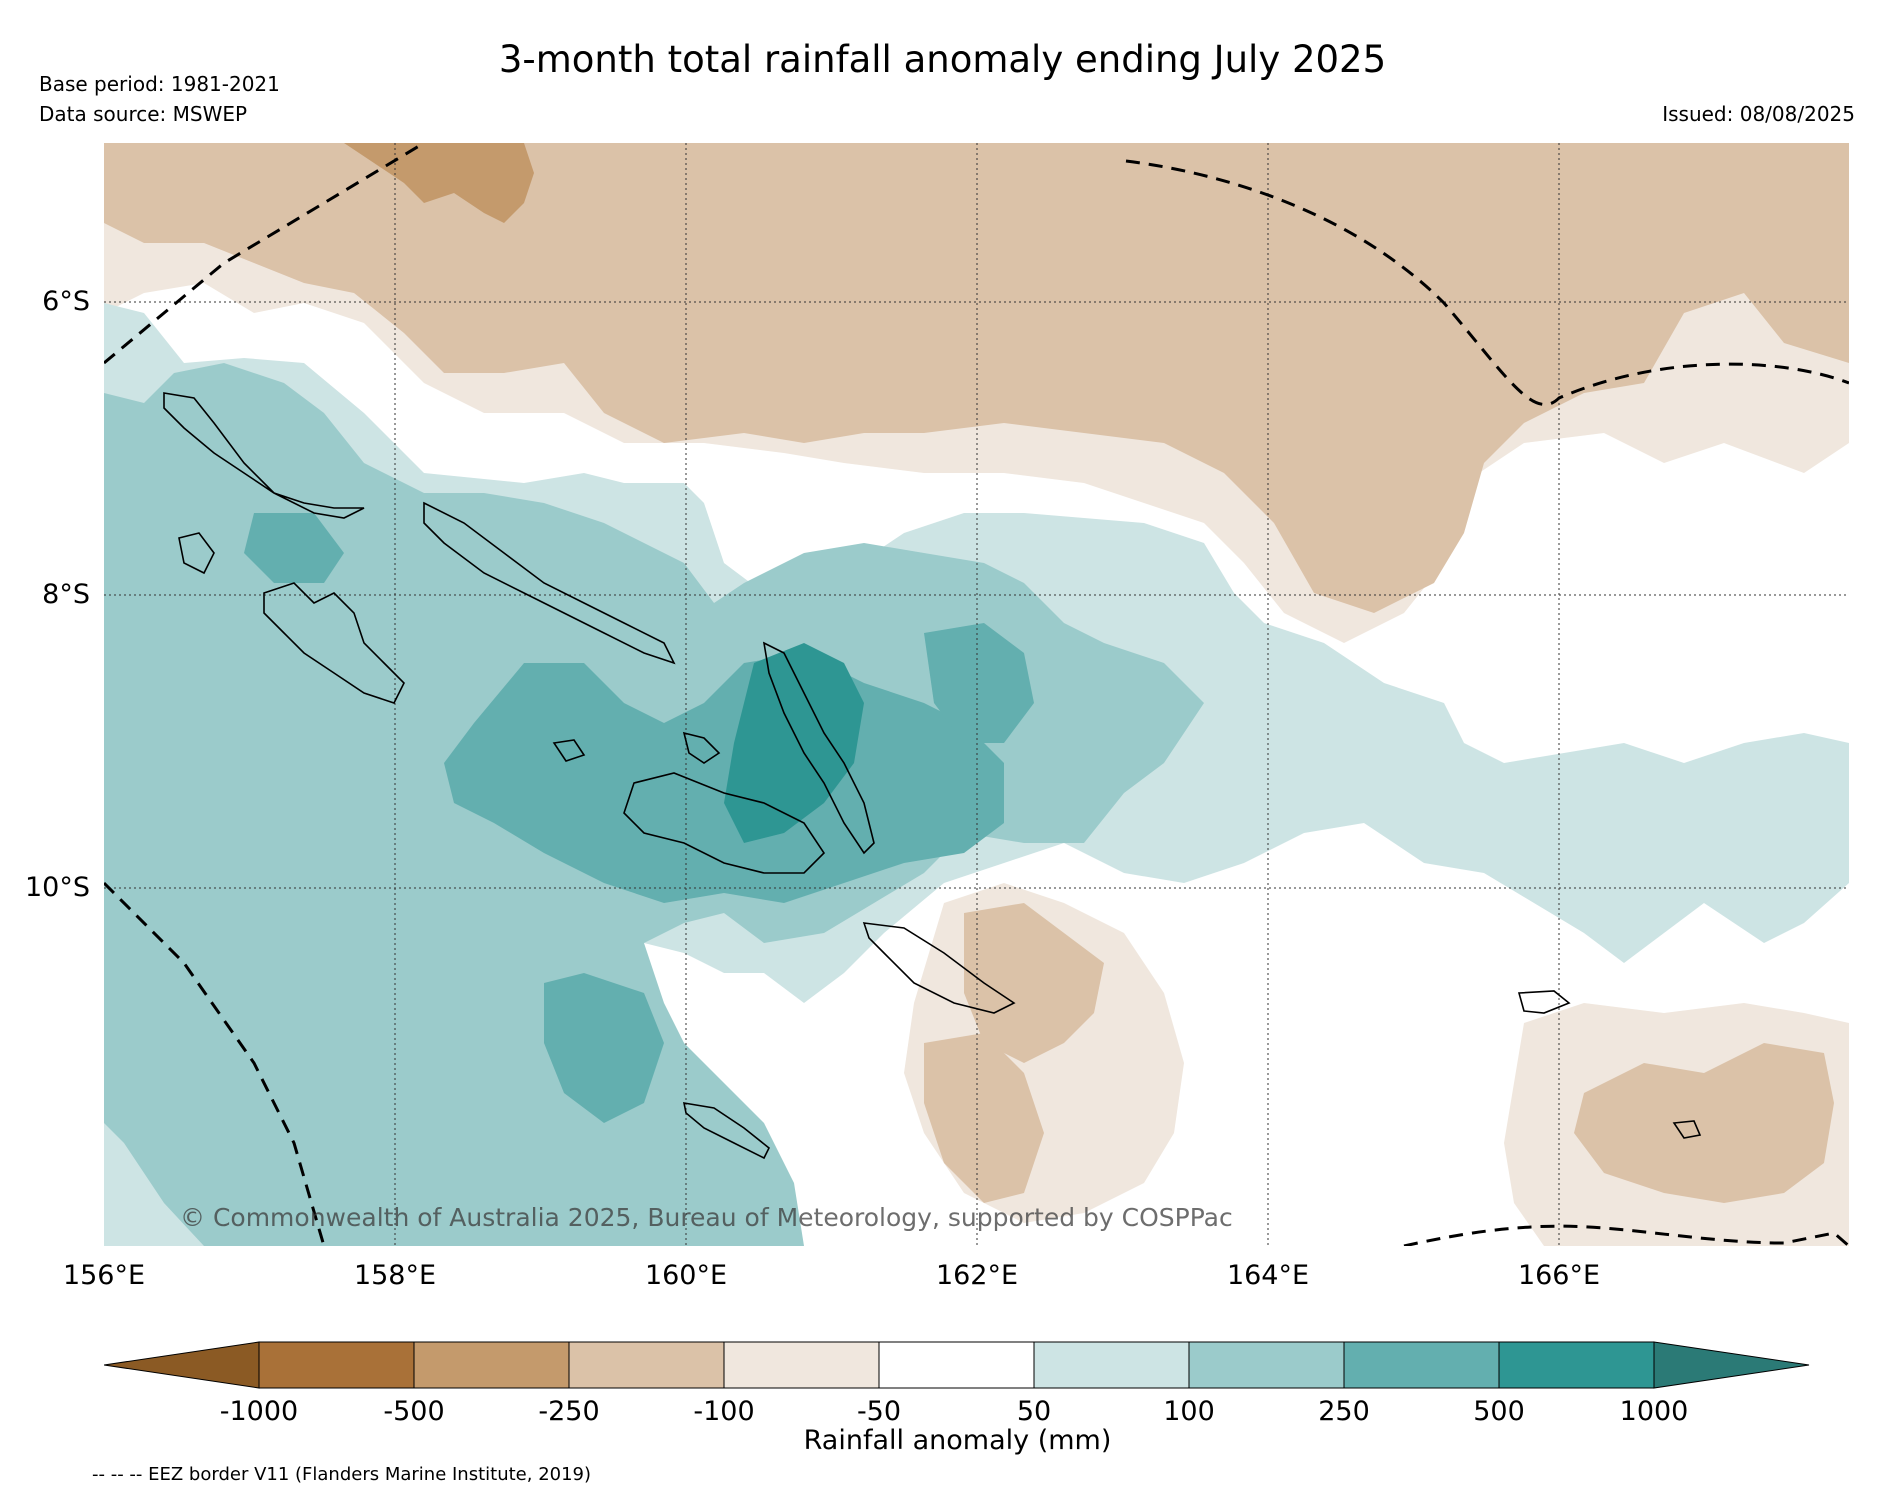 Image resolution: width=1885 pixels, height=1494 pixels. Describe the element at coordinates (1758, 114) in the screenshot. I see `issued-date-text: Issued: 08/08/2025` at that location.